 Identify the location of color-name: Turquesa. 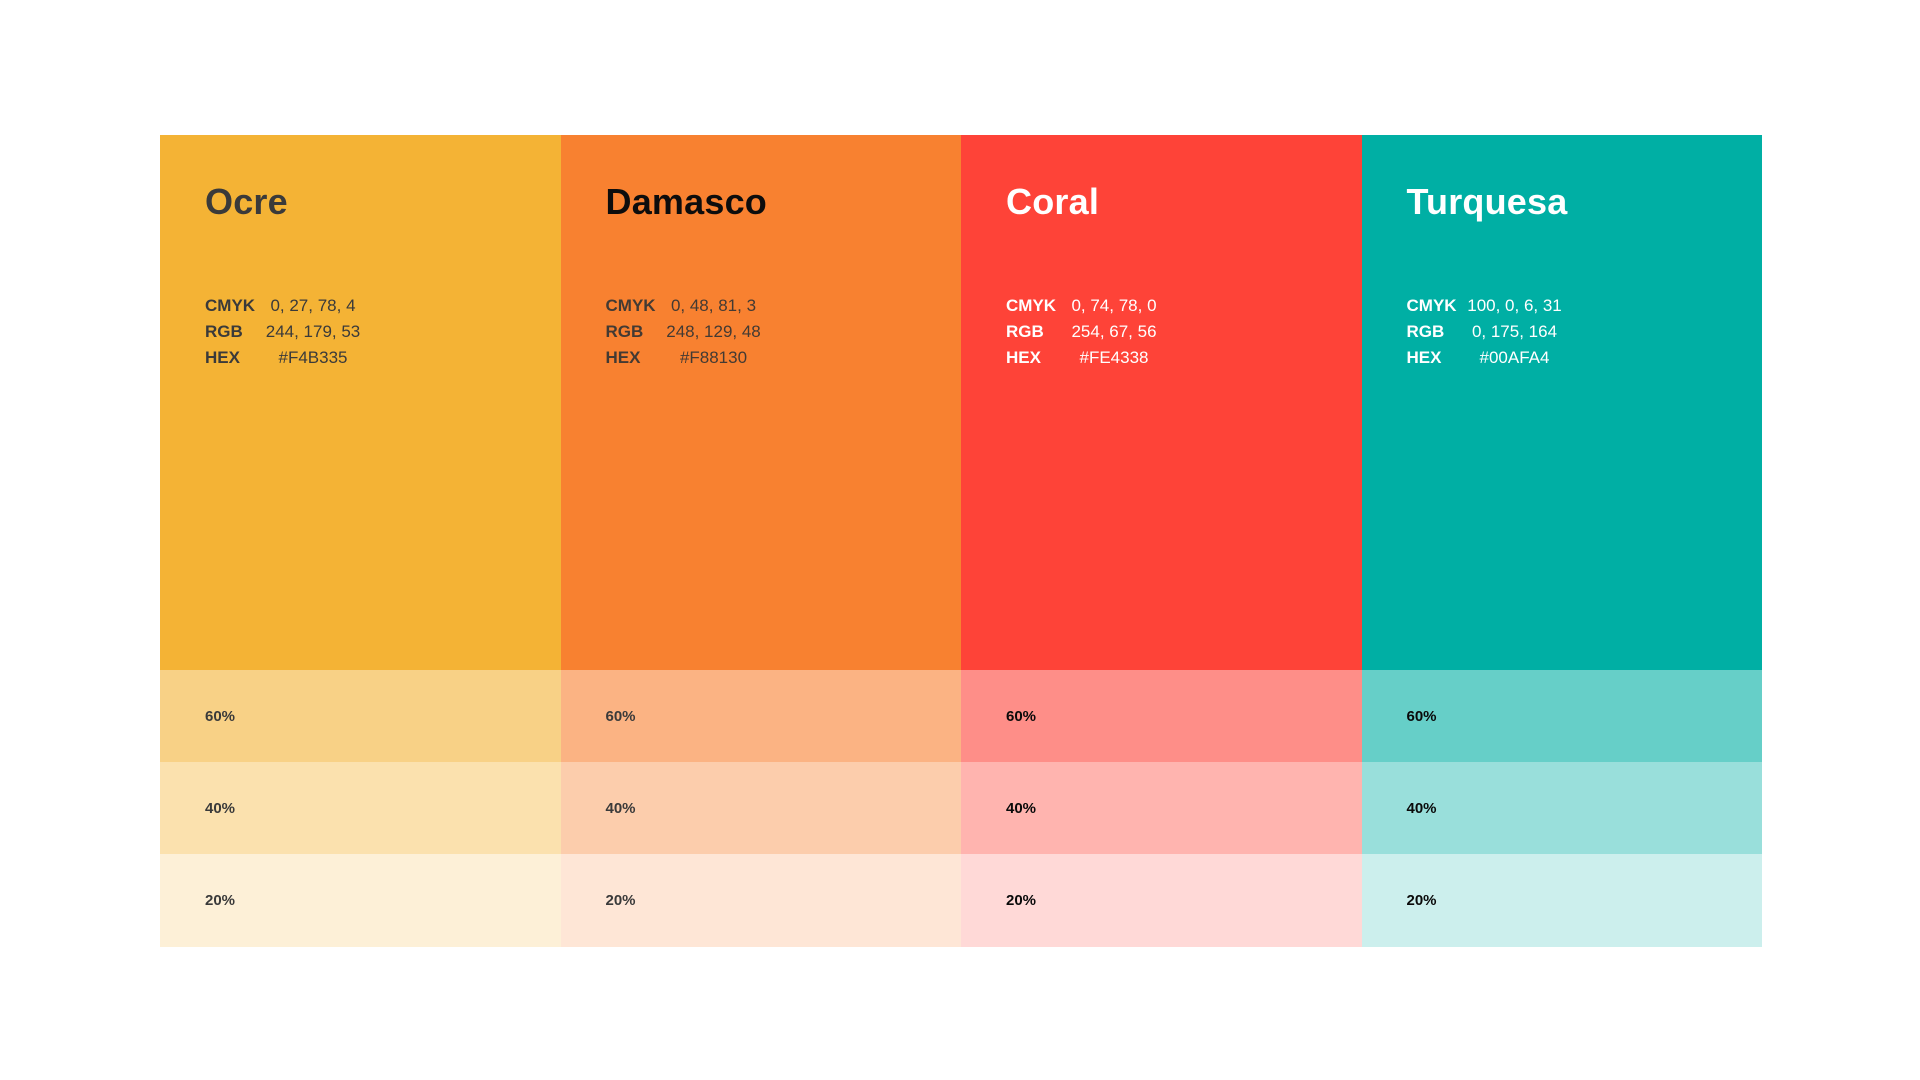
(1487, 201).